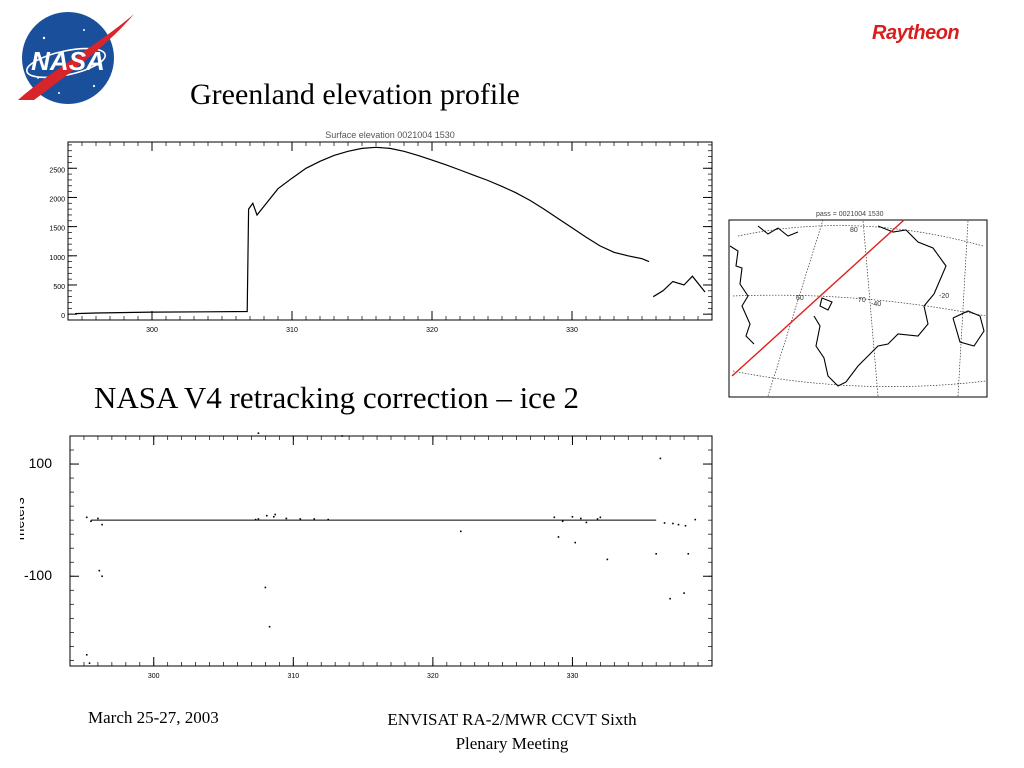  Describe the element at coordinates (153, 717) in the screenshot. I see `footer-date: March 25-27, 2003` at that location.